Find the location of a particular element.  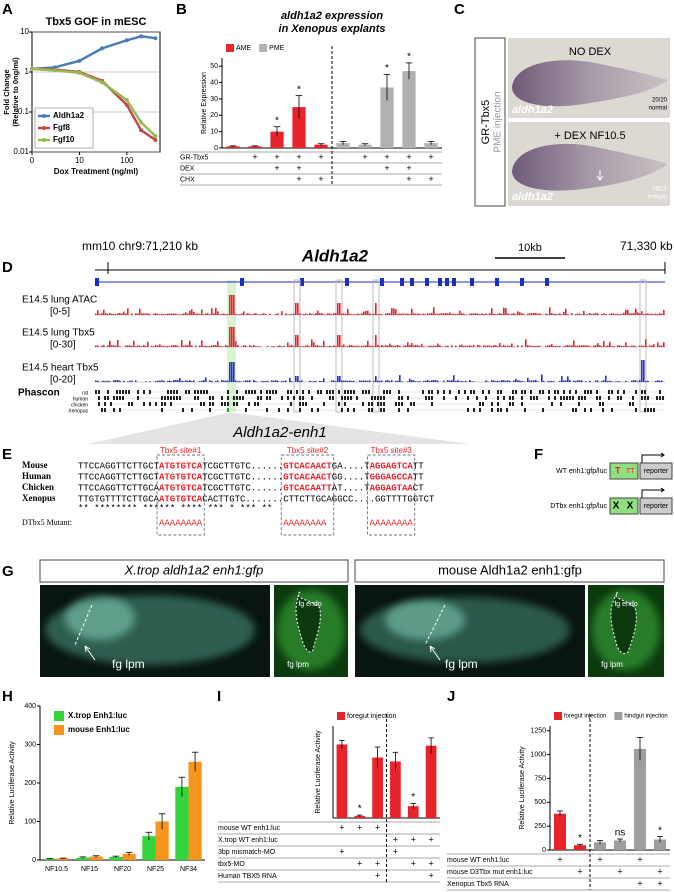

dashed-line is located at coordinates (83, 625).